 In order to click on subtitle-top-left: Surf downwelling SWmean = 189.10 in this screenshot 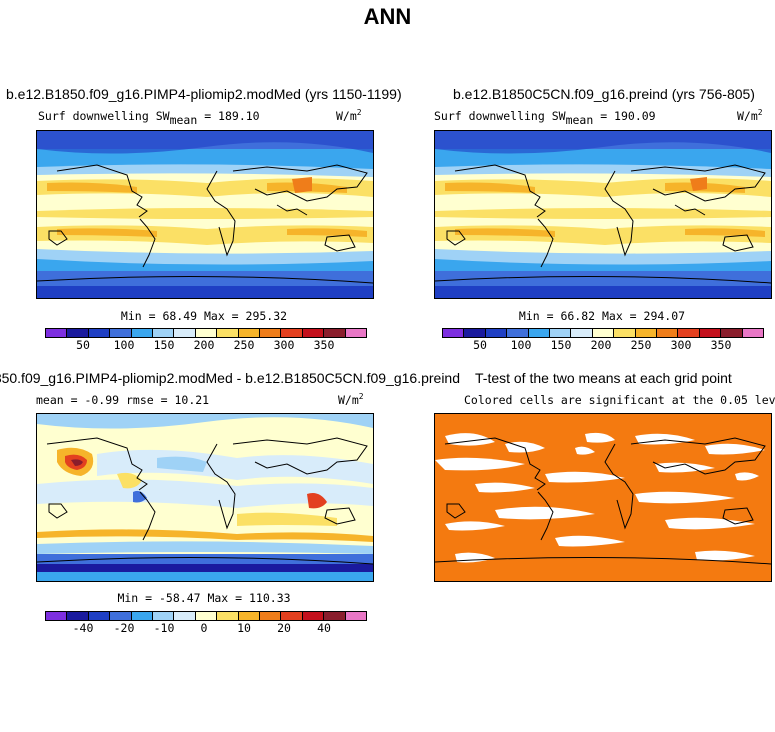, I will do `click(149, 118)`.